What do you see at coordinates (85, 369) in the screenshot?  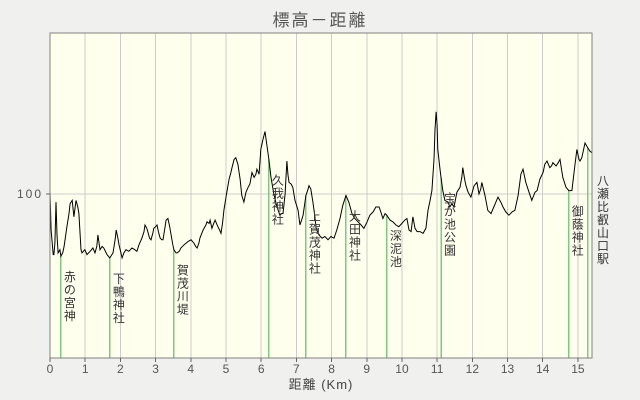 I see `x-tick-label: 1` at bounding box center [85, 369].